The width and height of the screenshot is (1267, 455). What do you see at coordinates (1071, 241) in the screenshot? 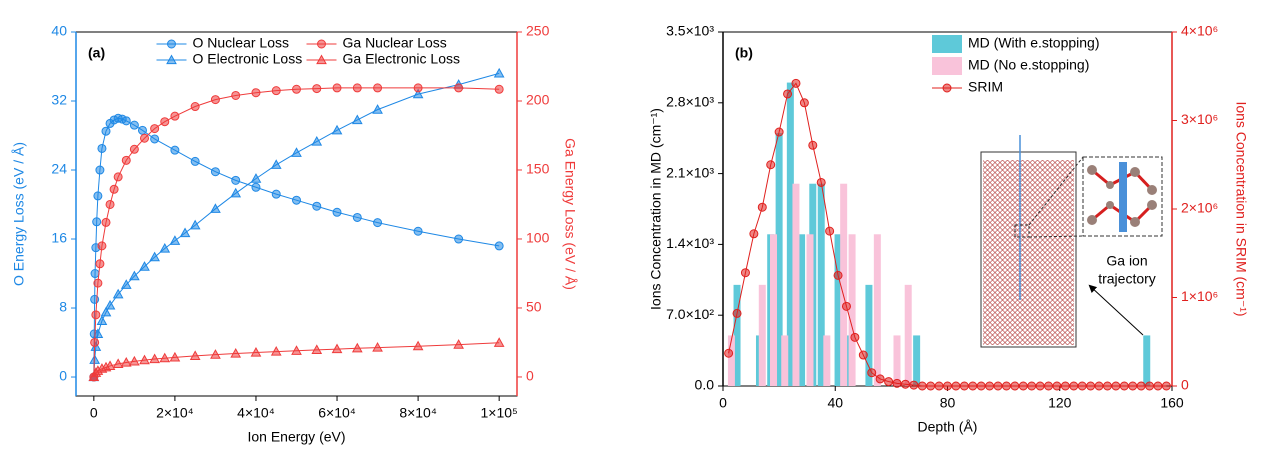
I see `md-inset` at bounding box center [1071, 241].